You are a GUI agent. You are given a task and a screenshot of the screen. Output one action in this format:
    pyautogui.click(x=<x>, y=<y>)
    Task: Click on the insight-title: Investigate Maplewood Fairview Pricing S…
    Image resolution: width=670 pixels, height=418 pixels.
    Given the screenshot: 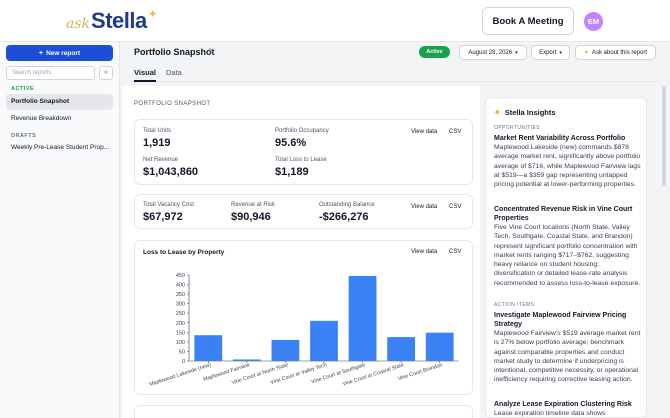 What is the action you would take?
    pyautogui.click(x=560, y=320)
    